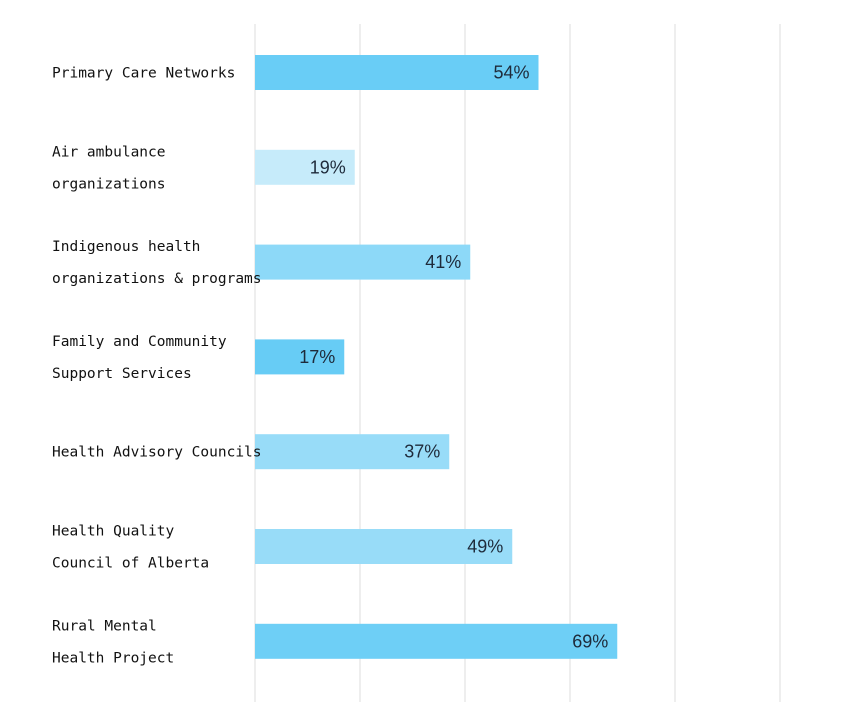  I want to click on category-label: Rural Mental, so click(104, 626).